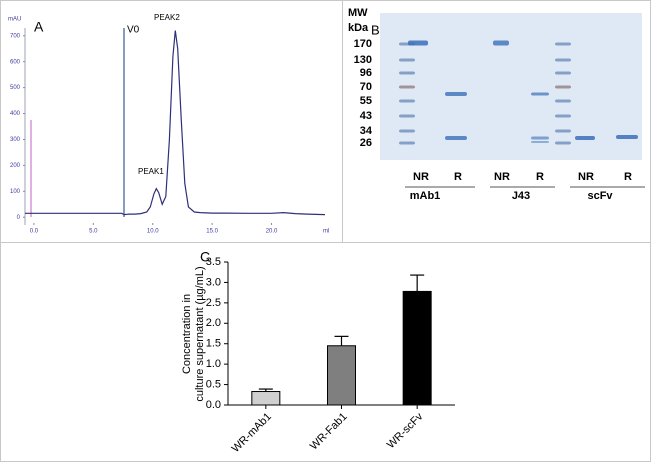 Image resolution: width=651 pixels, height=462 pixels. I want to click on gel-header: kDa, so click(358, 28).